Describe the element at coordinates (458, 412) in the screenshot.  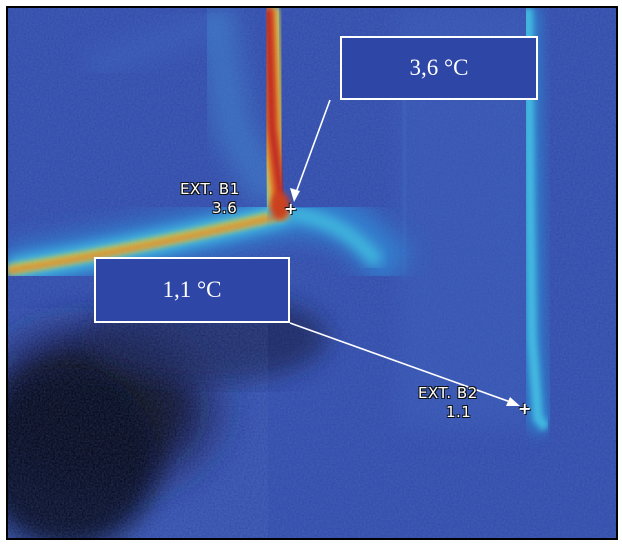
I see `marker-b2-value: 1.1` at that location.